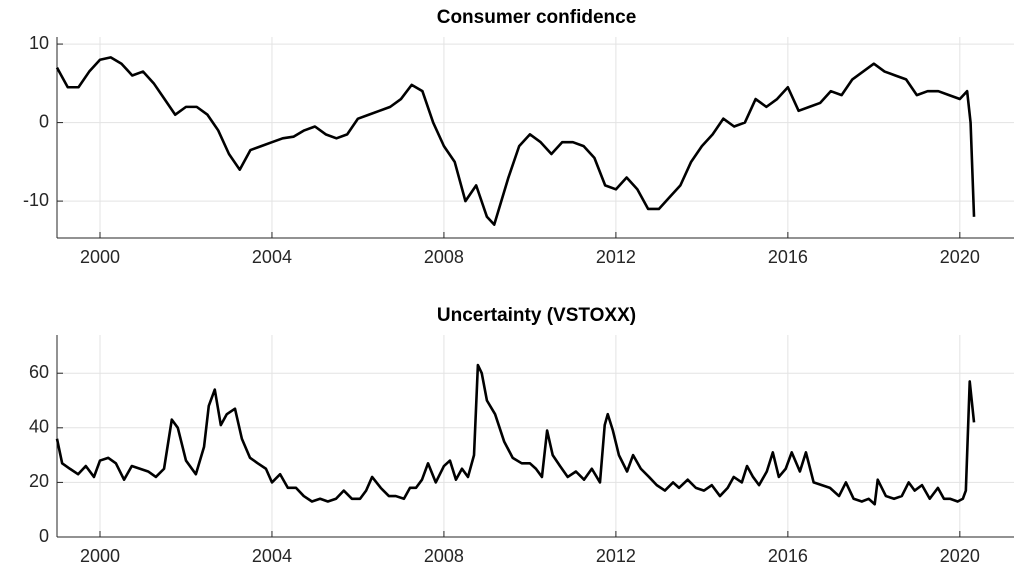 This screenshot has height=575, width=1016. I want to click on chart-title: Consumer confidence, so click(537, 17).